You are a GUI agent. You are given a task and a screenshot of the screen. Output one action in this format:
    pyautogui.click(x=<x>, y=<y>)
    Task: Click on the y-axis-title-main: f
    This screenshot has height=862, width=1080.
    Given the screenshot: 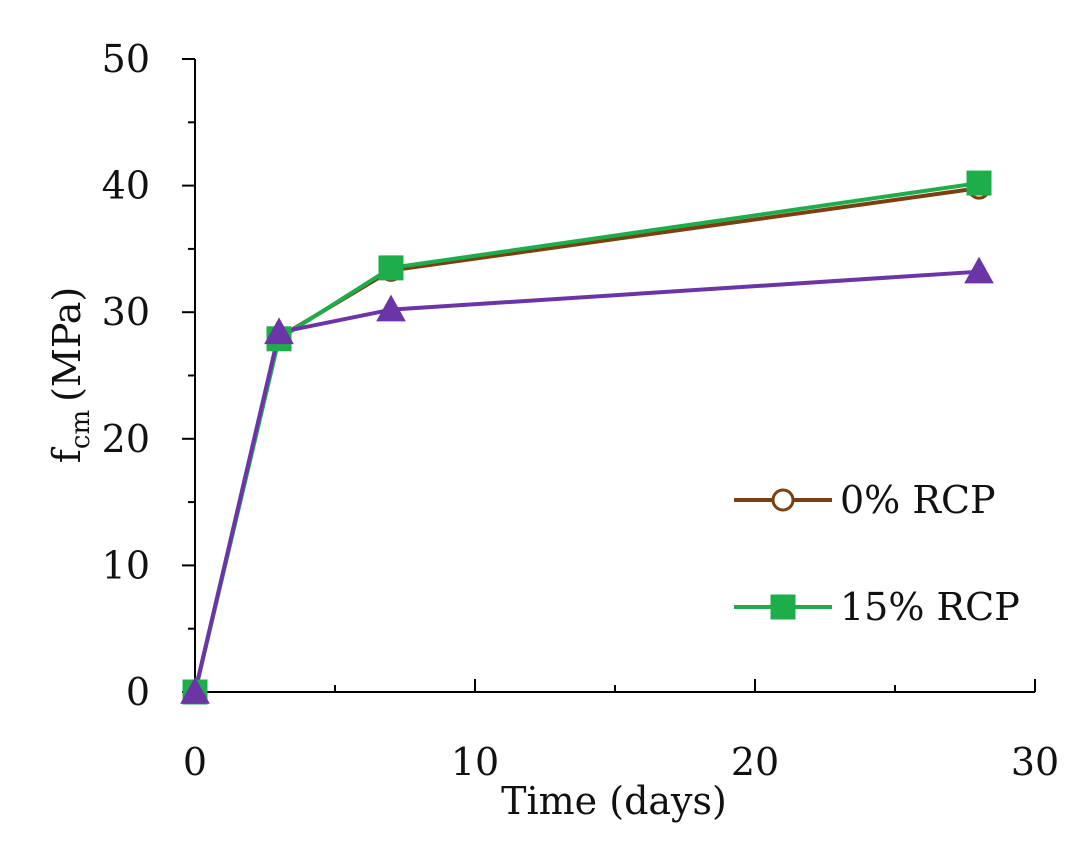 What is the action you would take?
    pyautogui.click(x=67, y=454)
    